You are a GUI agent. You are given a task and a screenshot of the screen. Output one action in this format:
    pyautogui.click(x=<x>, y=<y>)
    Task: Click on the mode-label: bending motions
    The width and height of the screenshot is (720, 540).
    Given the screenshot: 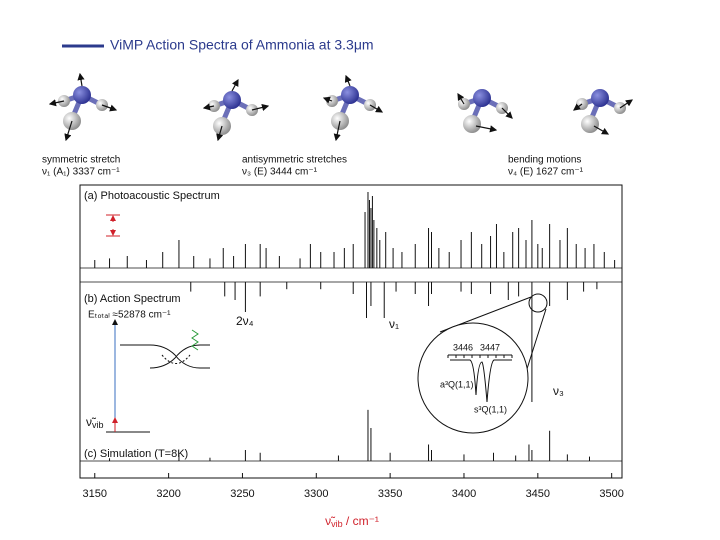 What is the action you would take?
    pyautogui.click(x=544, y=160)
    